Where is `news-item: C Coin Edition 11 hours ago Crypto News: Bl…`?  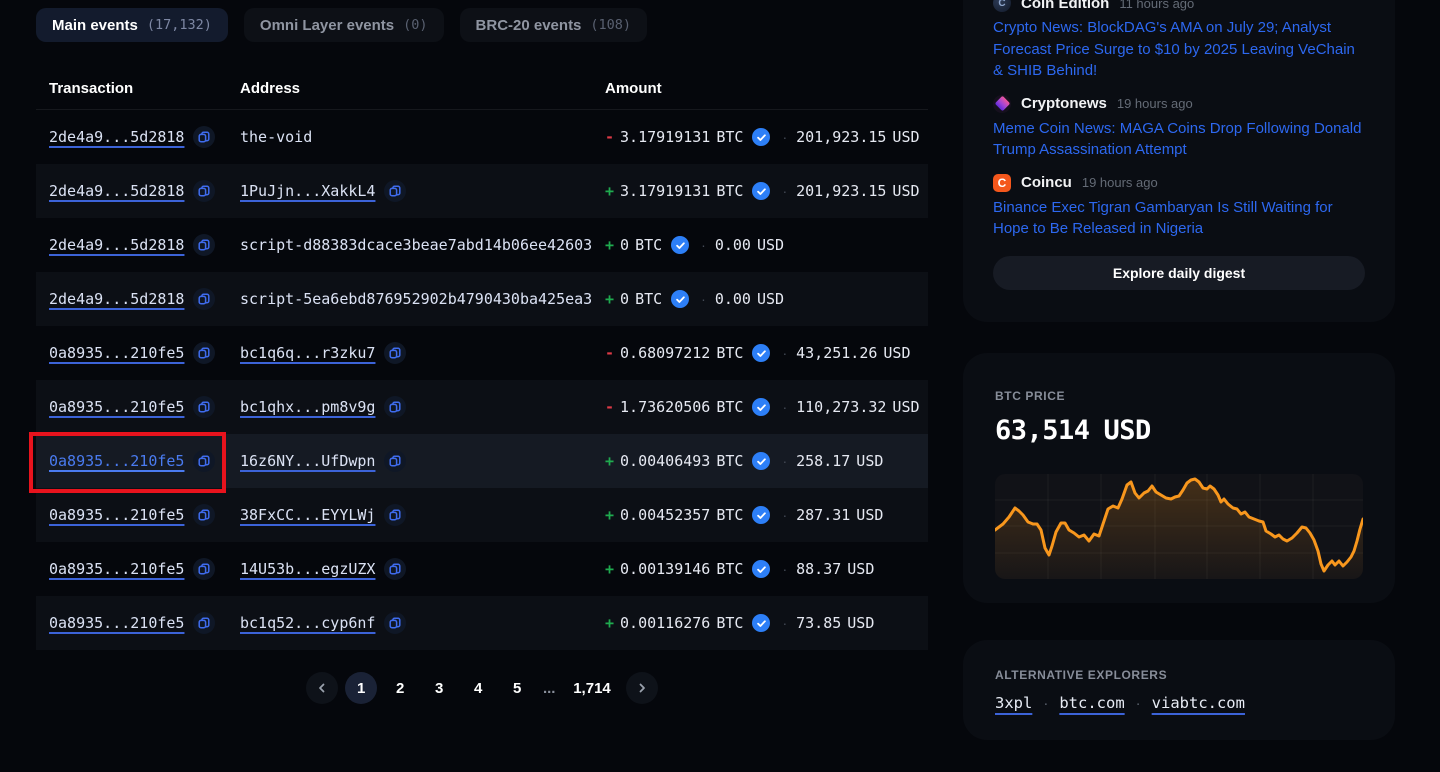 news-item: C Coin Edition 11 hours ago Crypto News: Bl… is located at coordinates (1179, 41).